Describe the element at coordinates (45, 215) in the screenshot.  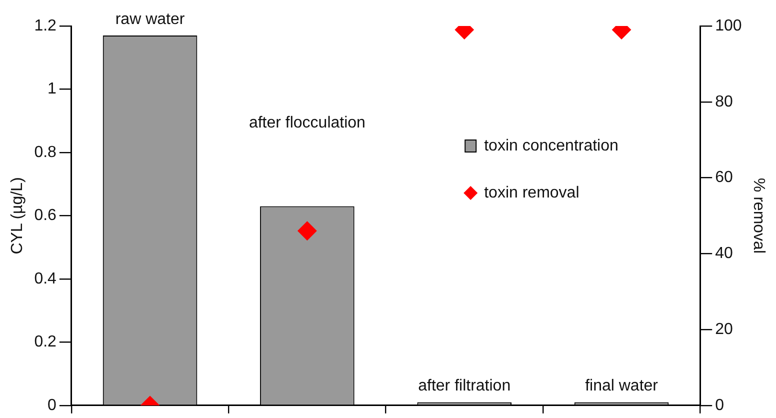
I see `y-tick-label: 0.6` at that location.